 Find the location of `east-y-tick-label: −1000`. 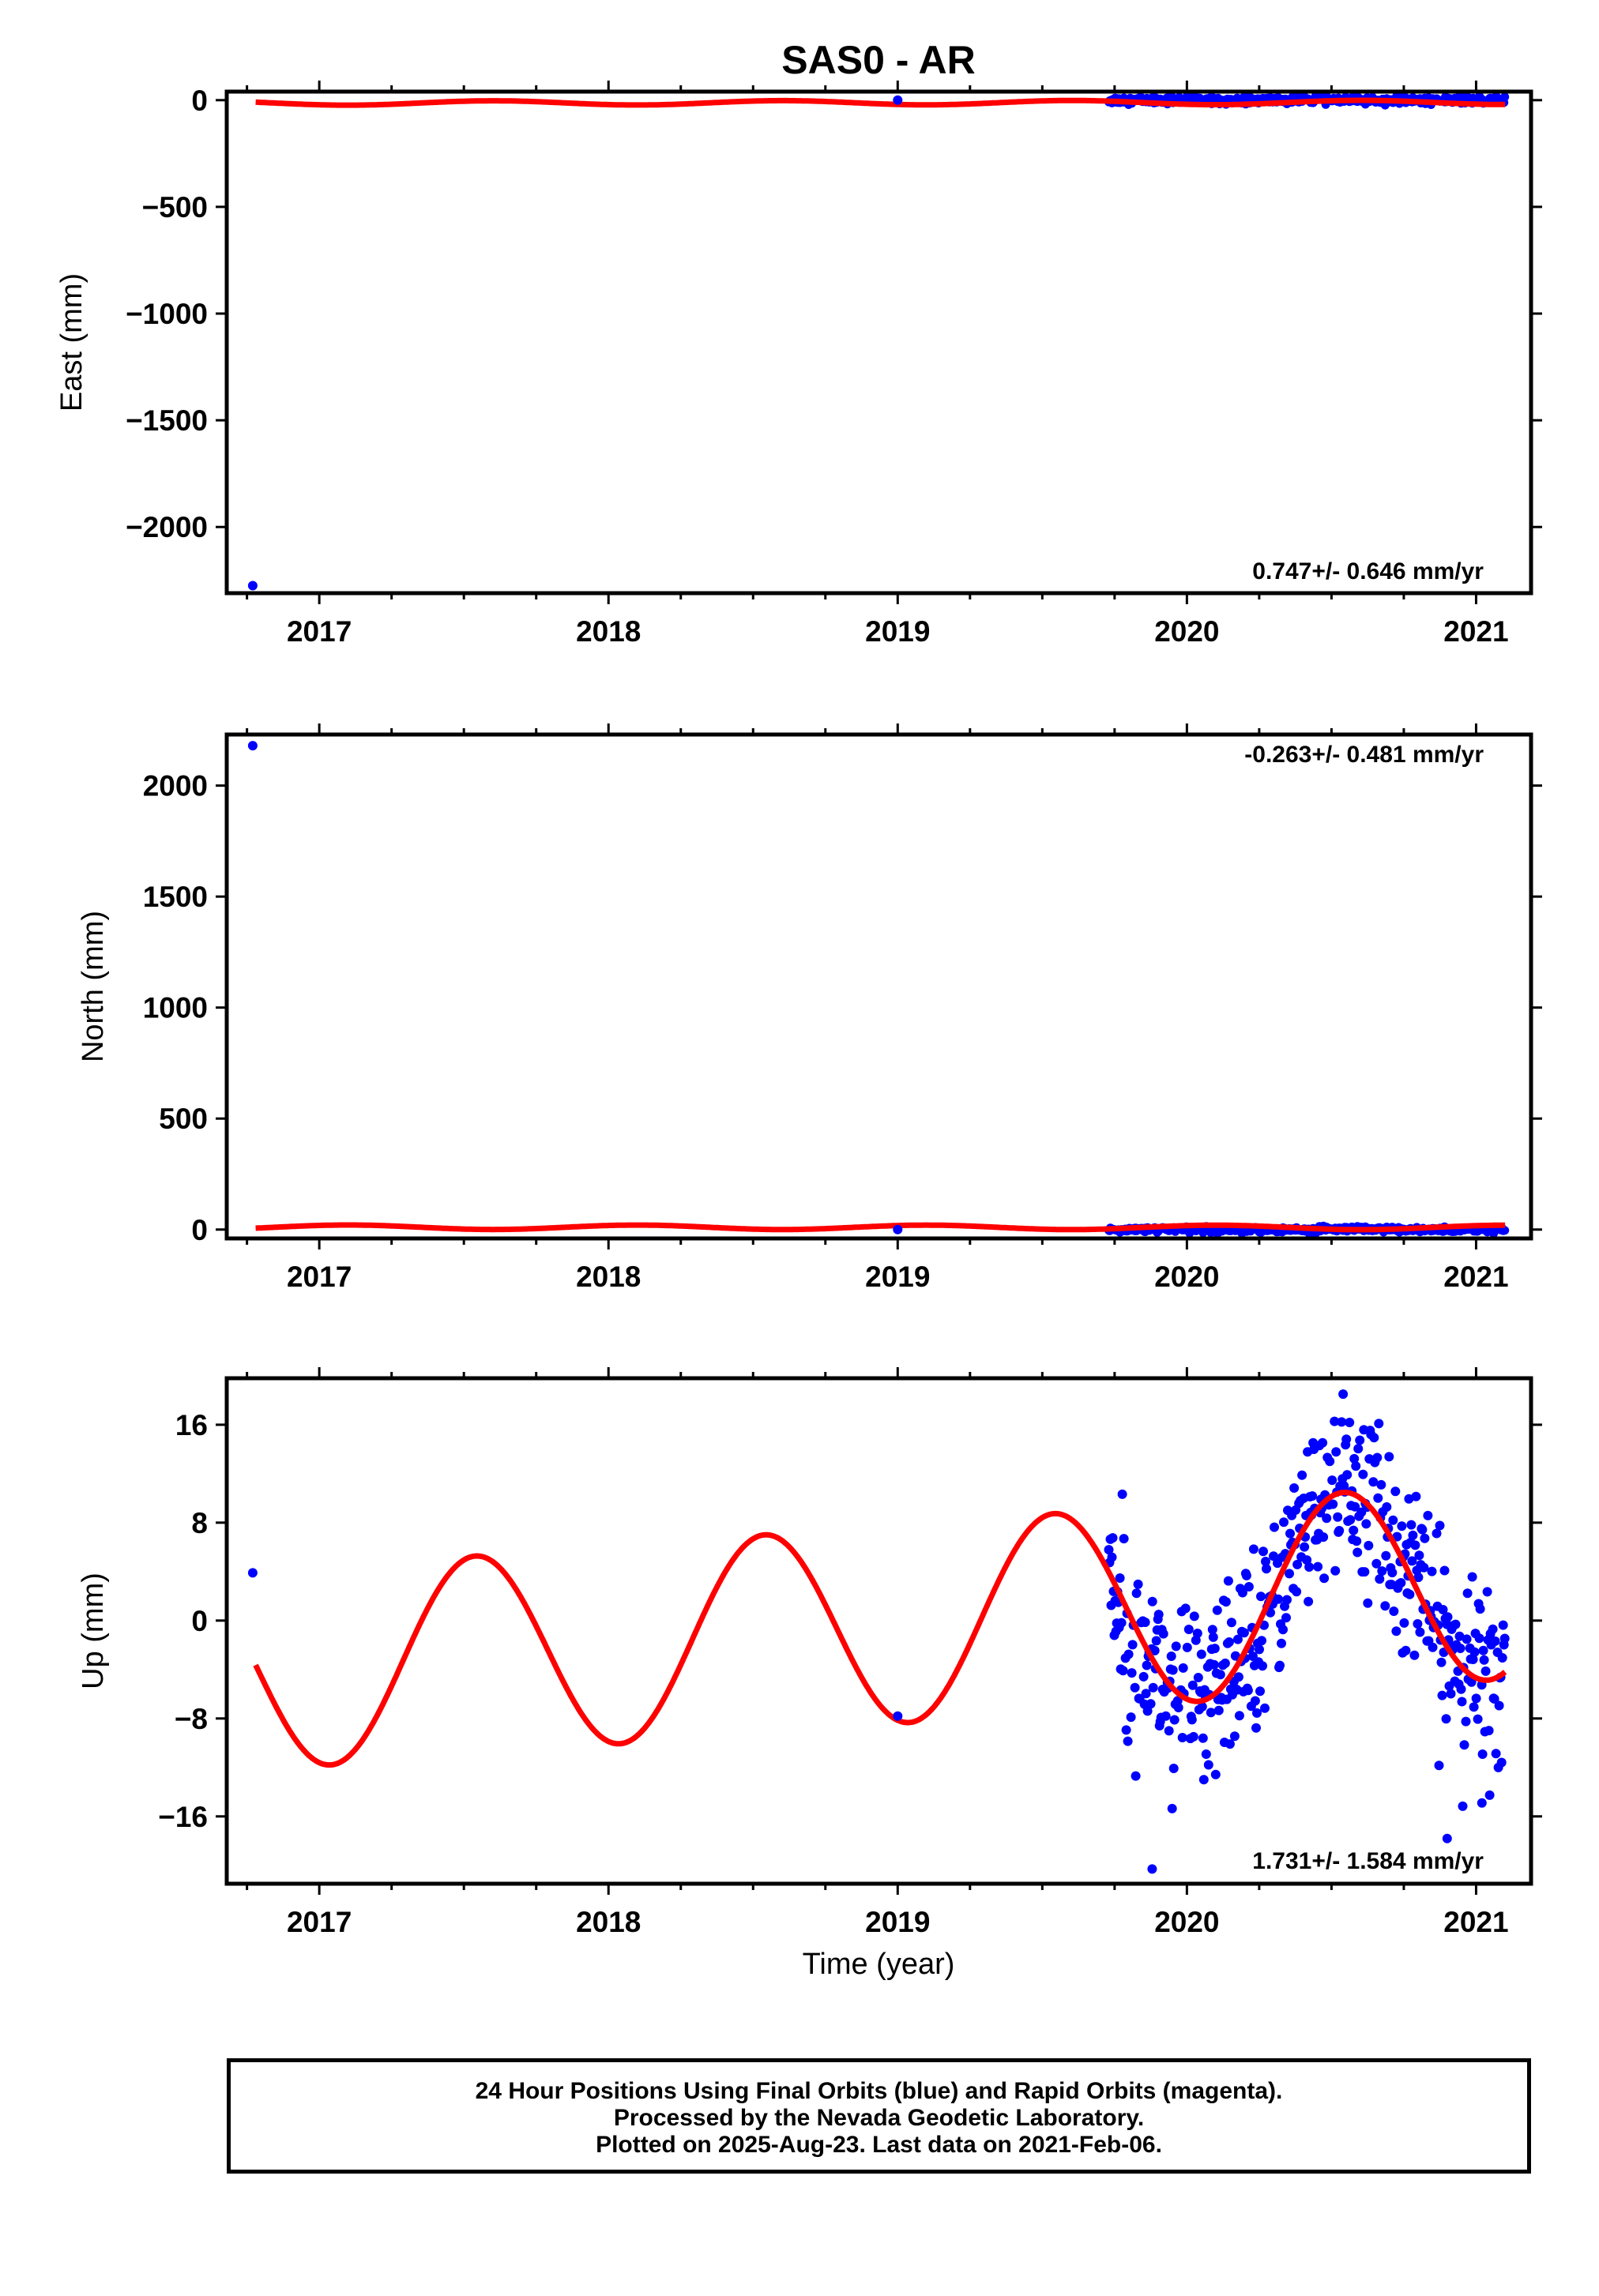

east-y-tick-label: −1000 is located at coordinates (167, 314).